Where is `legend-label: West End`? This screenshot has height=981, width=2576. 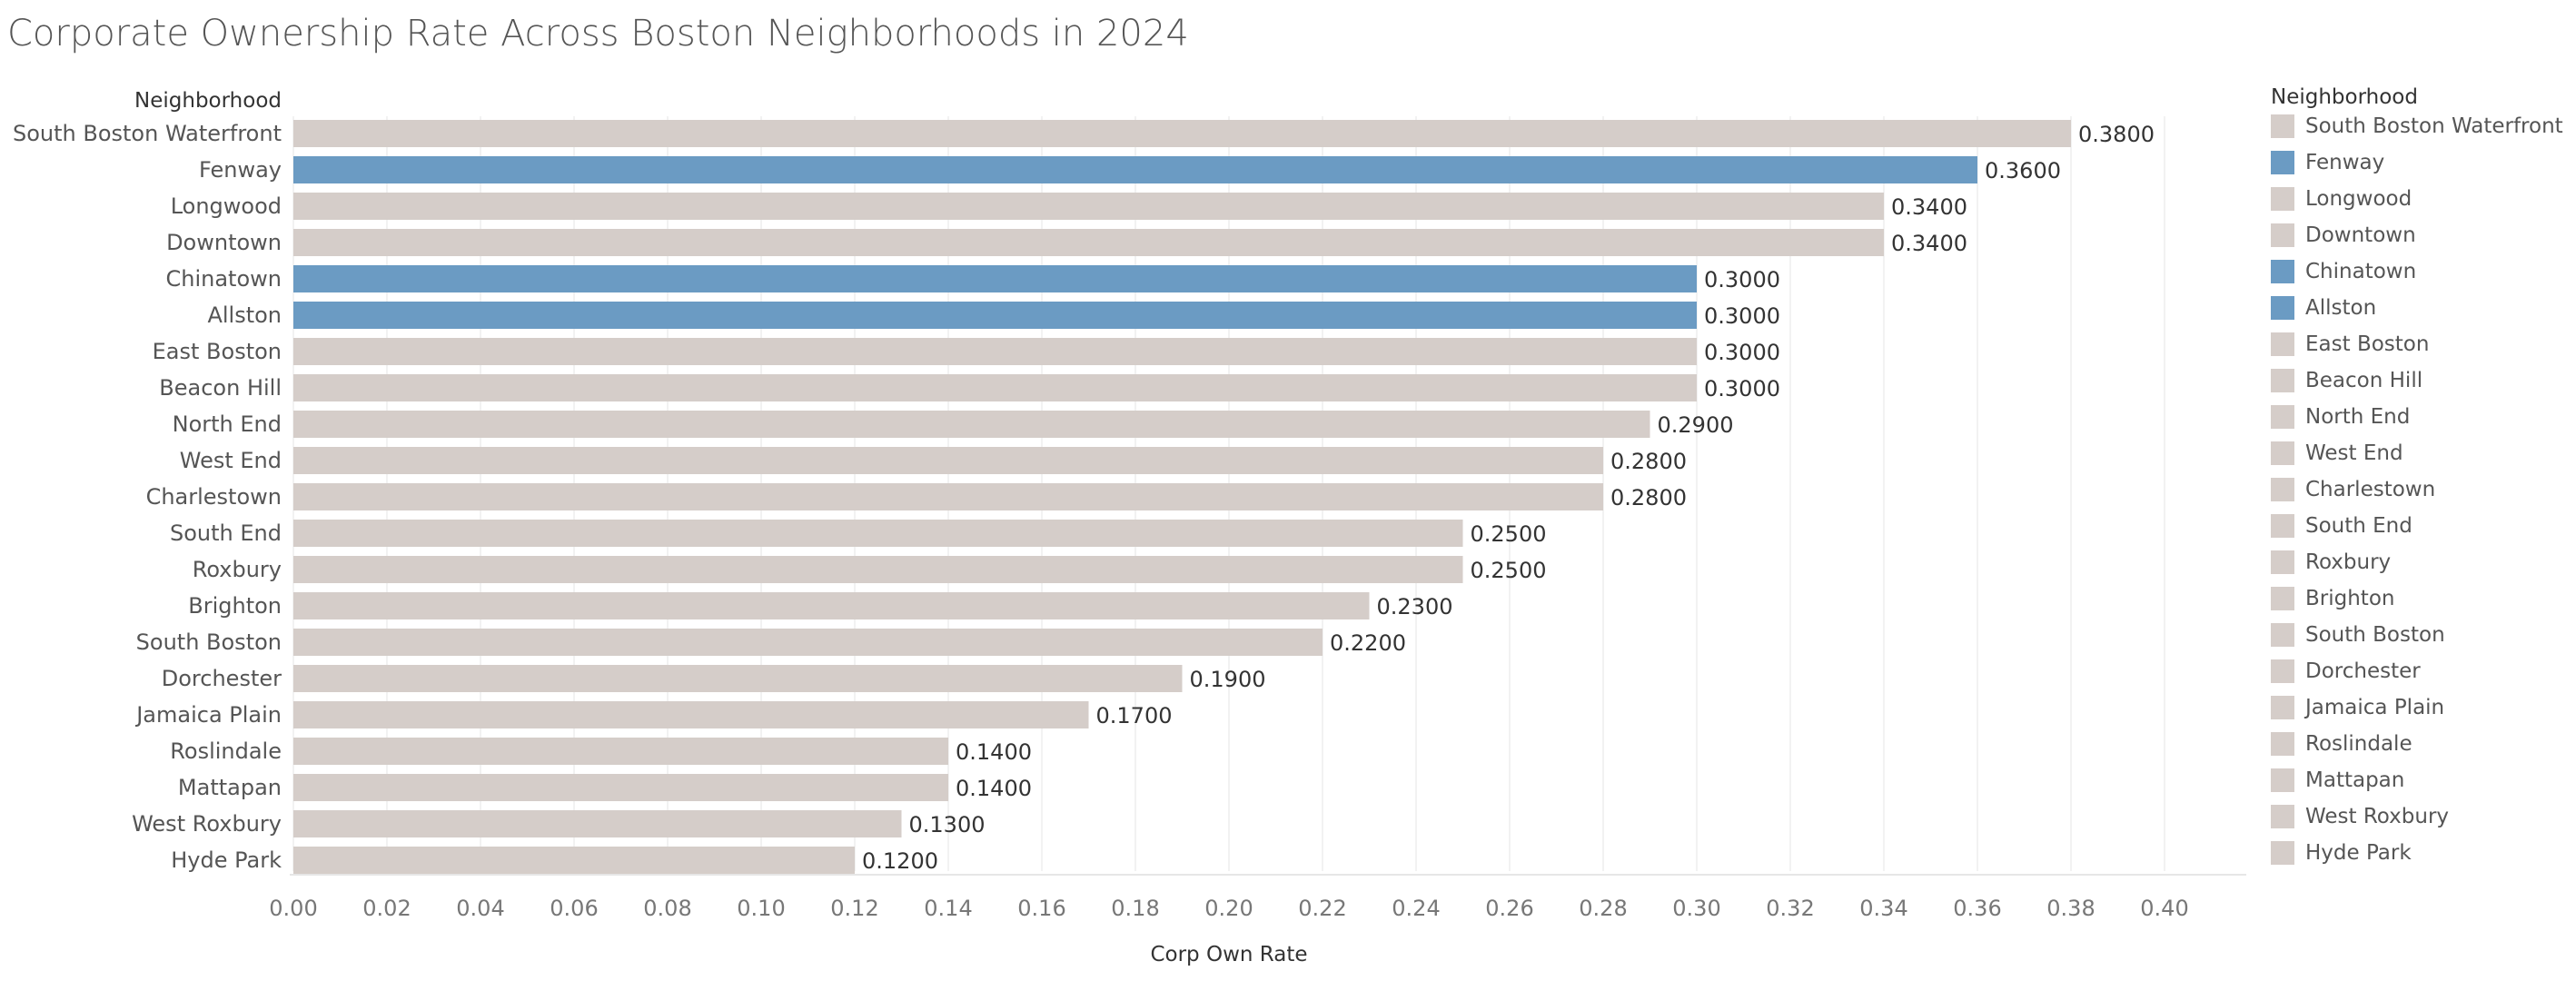
legend-label: West End is located at coordinates (2354, 453).